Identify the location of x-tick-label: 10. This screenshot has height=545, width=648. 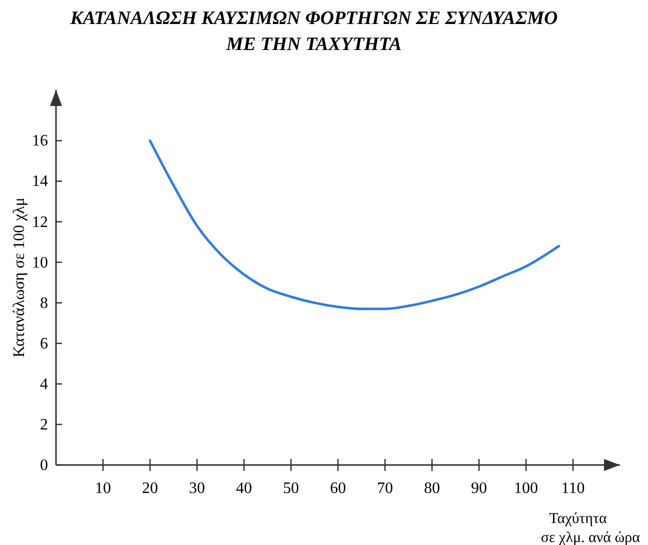
(103, 488).